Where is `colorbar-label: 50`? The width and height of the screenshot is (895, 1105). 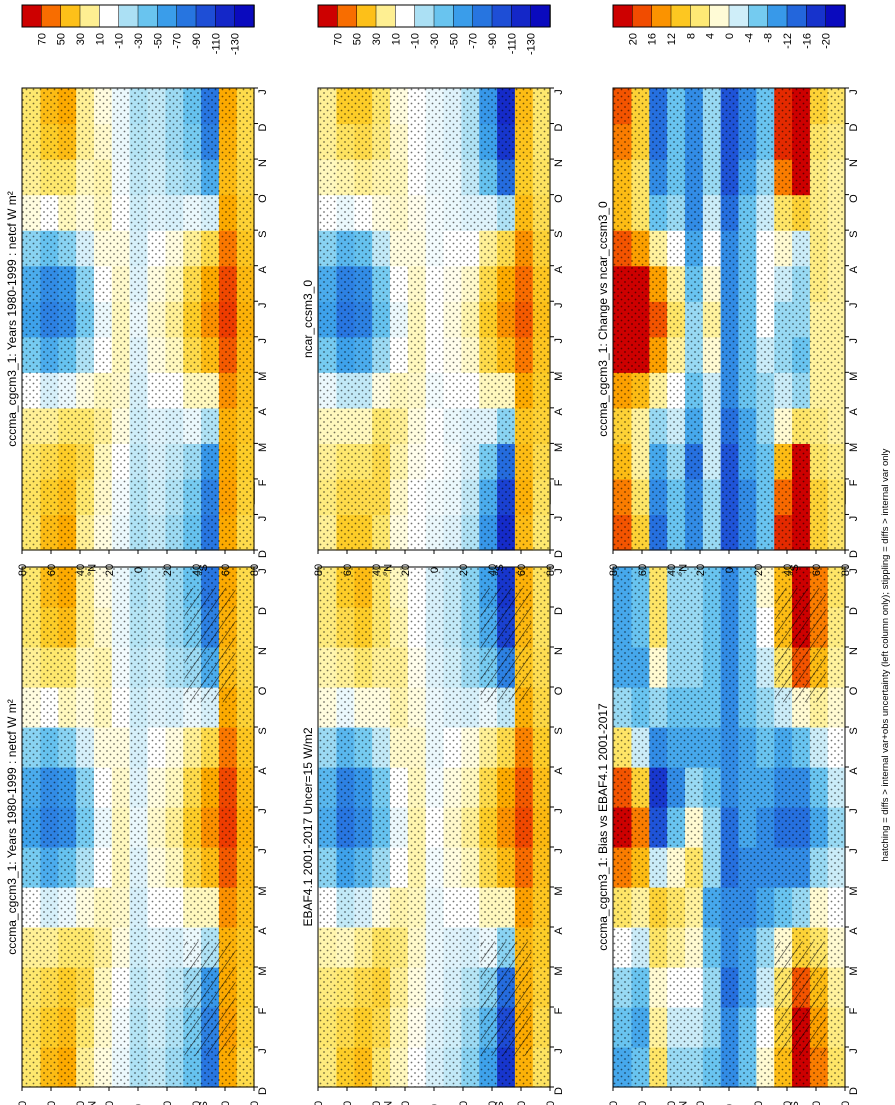 colorbar-label: 50 is located at coordinates (62, 39).